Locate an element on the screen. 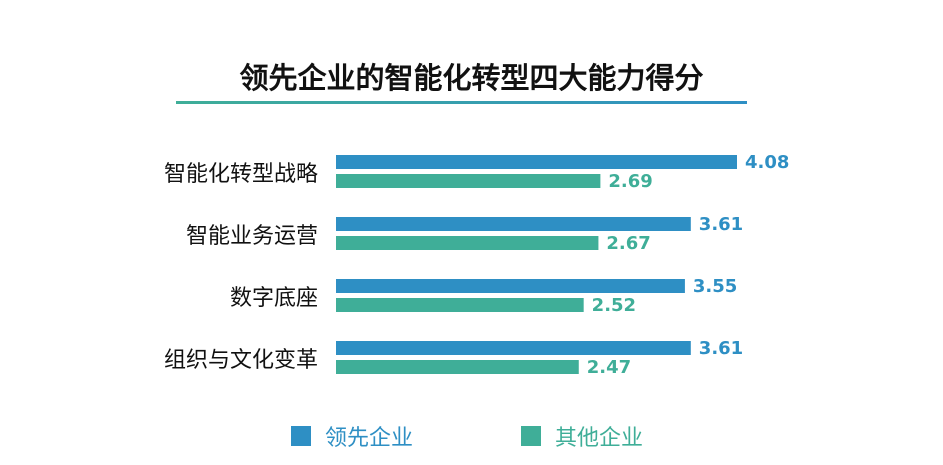 This screenshot has width=943, height=465. data-label: 2.69 is located at coordinates (630, 181).